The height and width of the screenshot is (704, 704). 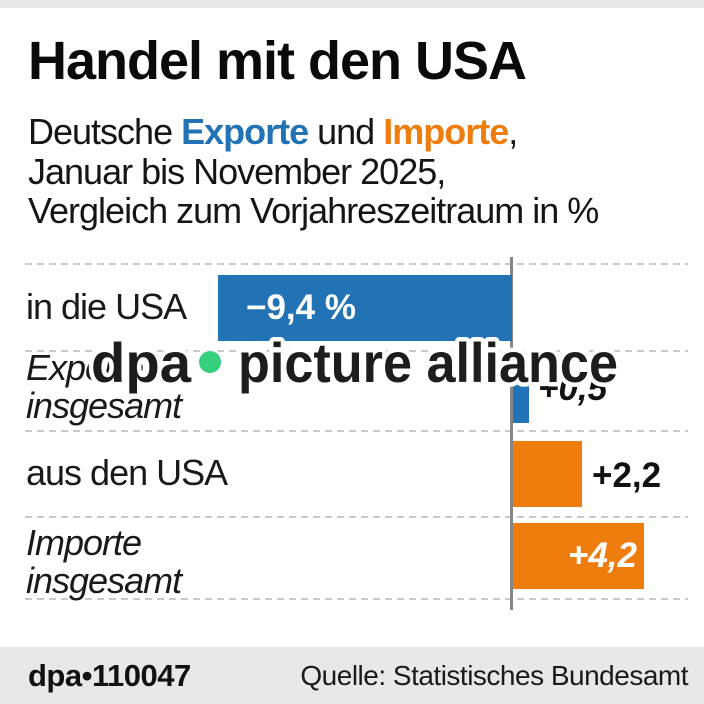 I want to click on bar-exports-usa: −9,4 %, so click(x=365, y=308).